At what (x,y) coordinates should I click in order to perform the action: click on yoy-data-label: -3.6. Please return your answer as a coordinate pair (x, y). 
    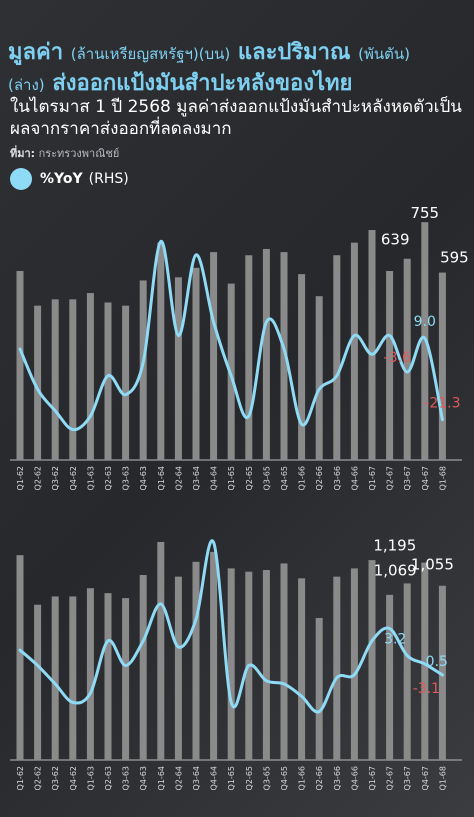
    Looking at the image, I should click on (397, 358).